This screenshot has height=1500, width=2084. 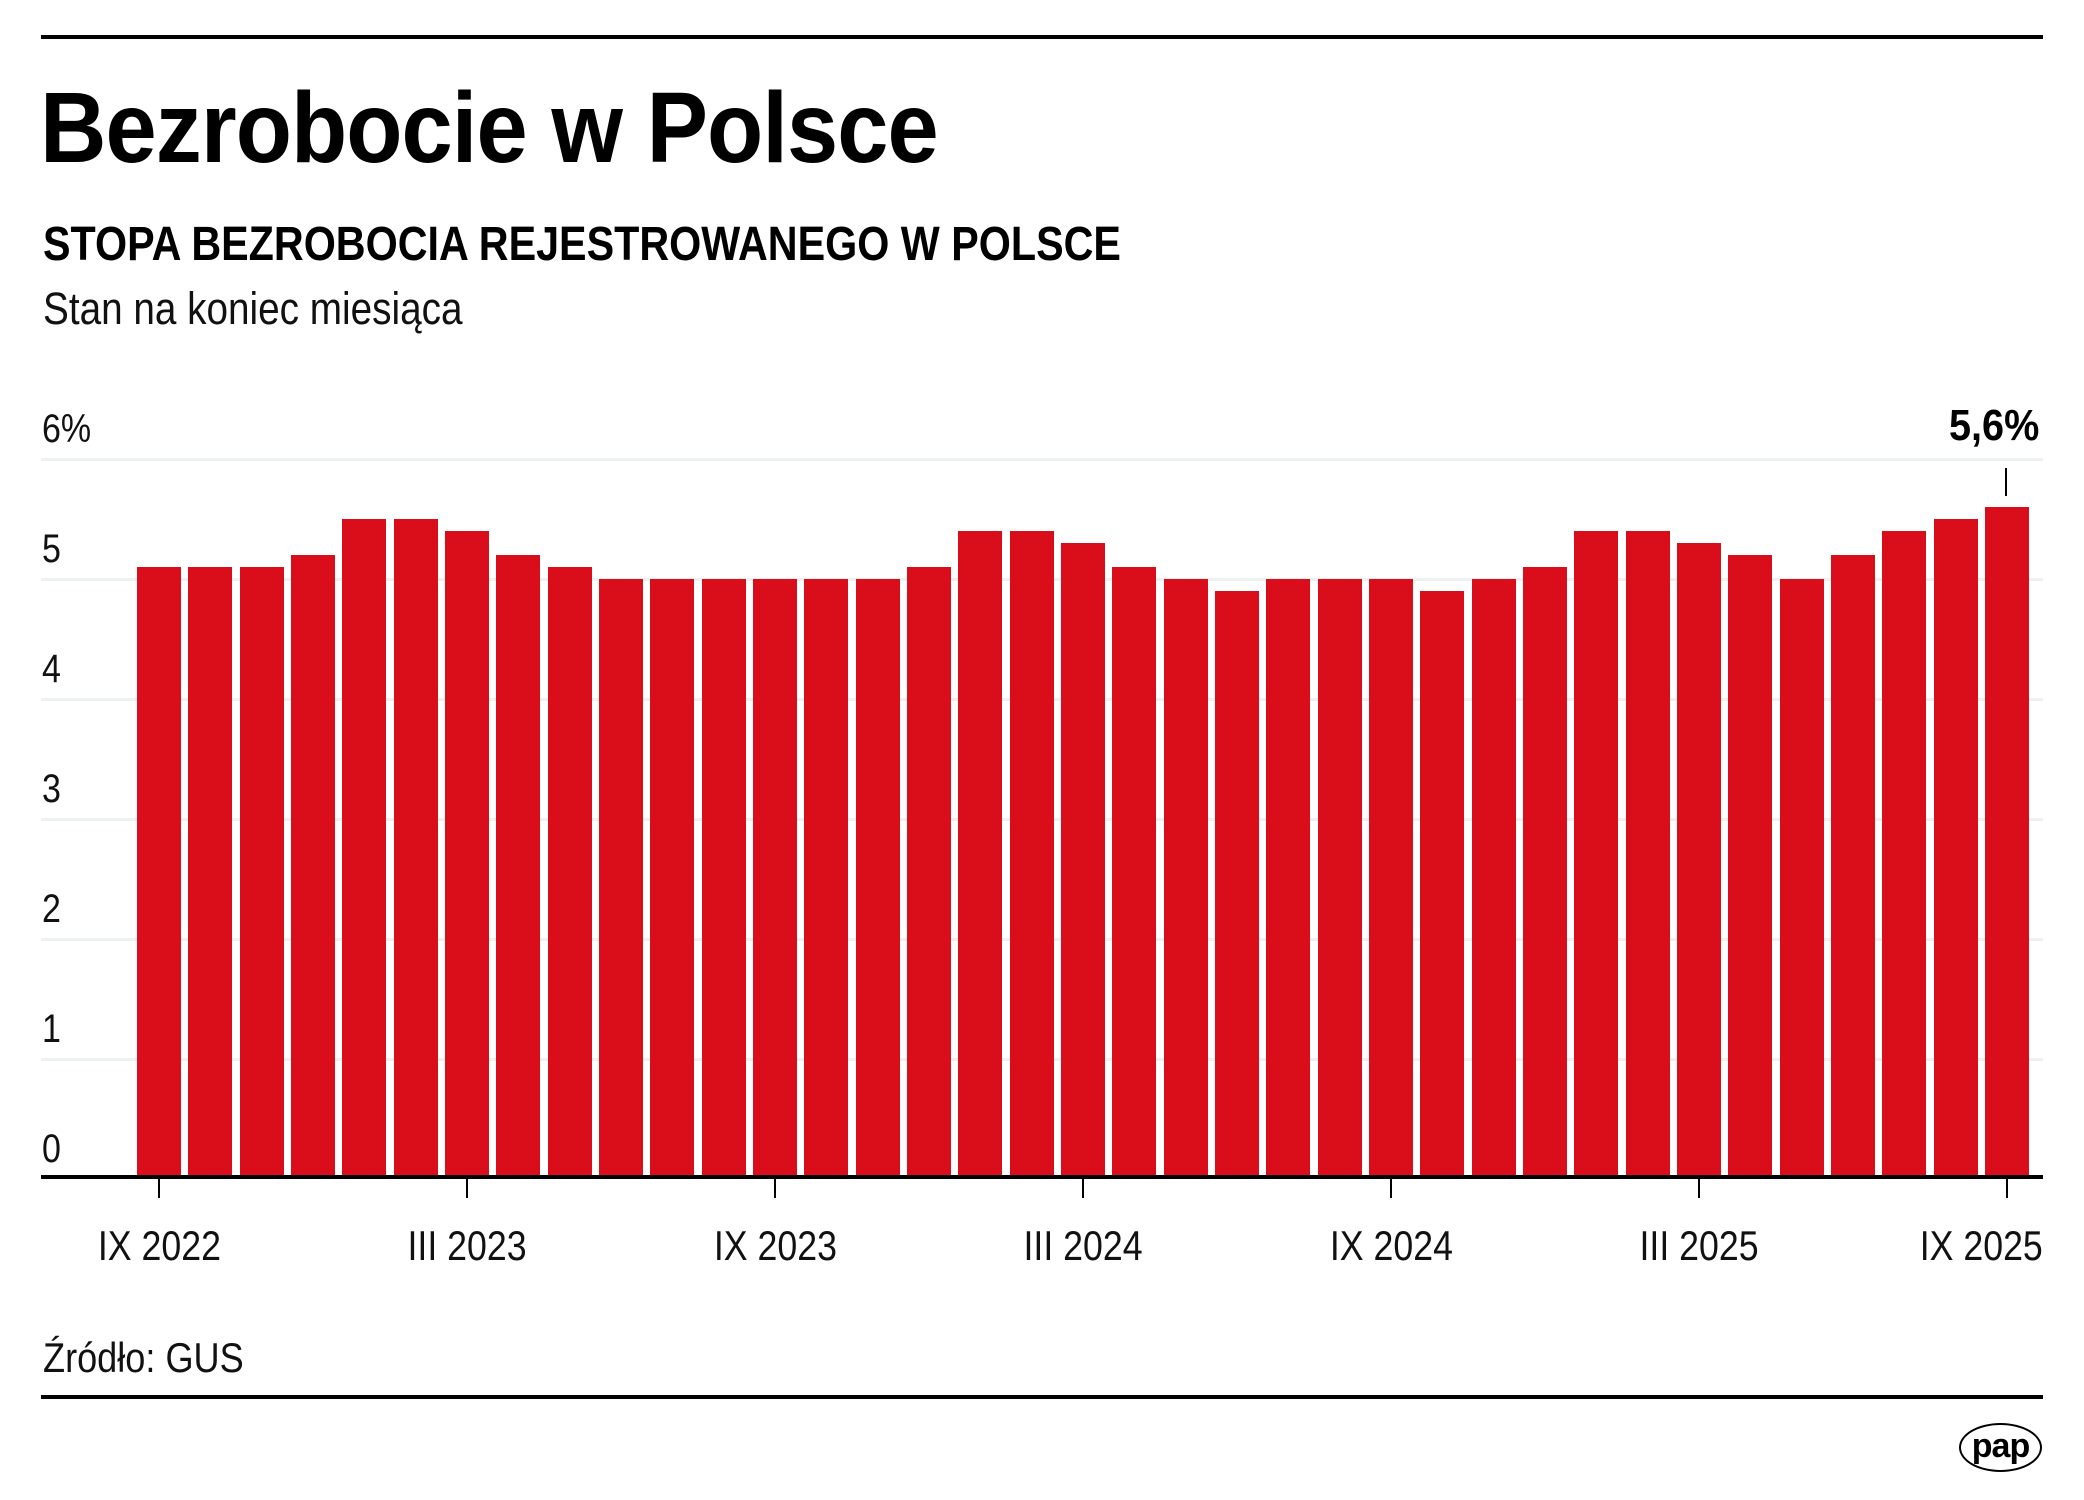 I want to click on y-axis-label-text: 3, so click(x=51, y=789).